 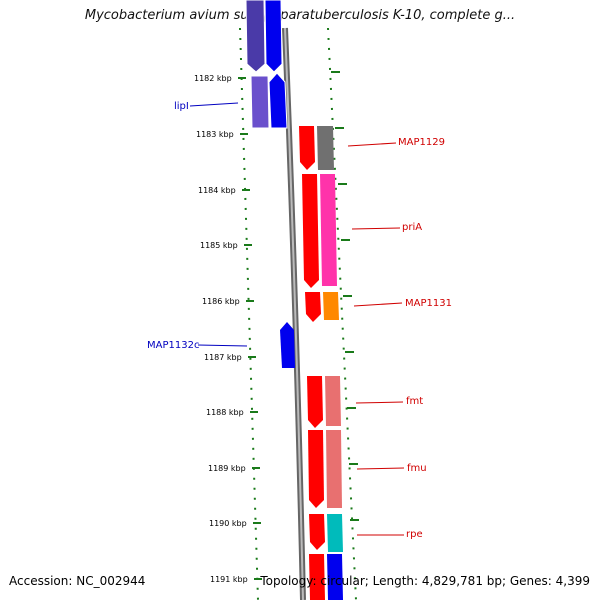 What do you see at coordinates (325, 148) in the screenshot?
I see `gene-map1129-b` at bounding box center [325, 148].